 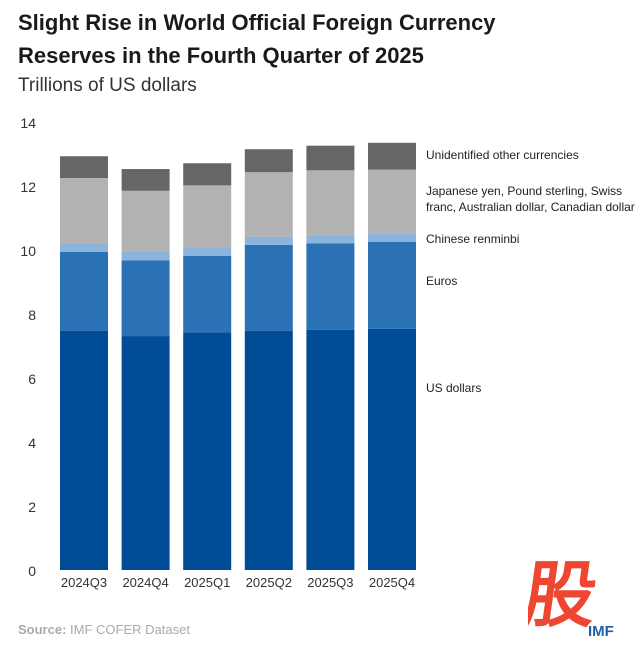 I want to click on legend-label: Euros, so click(x=441, y=281).